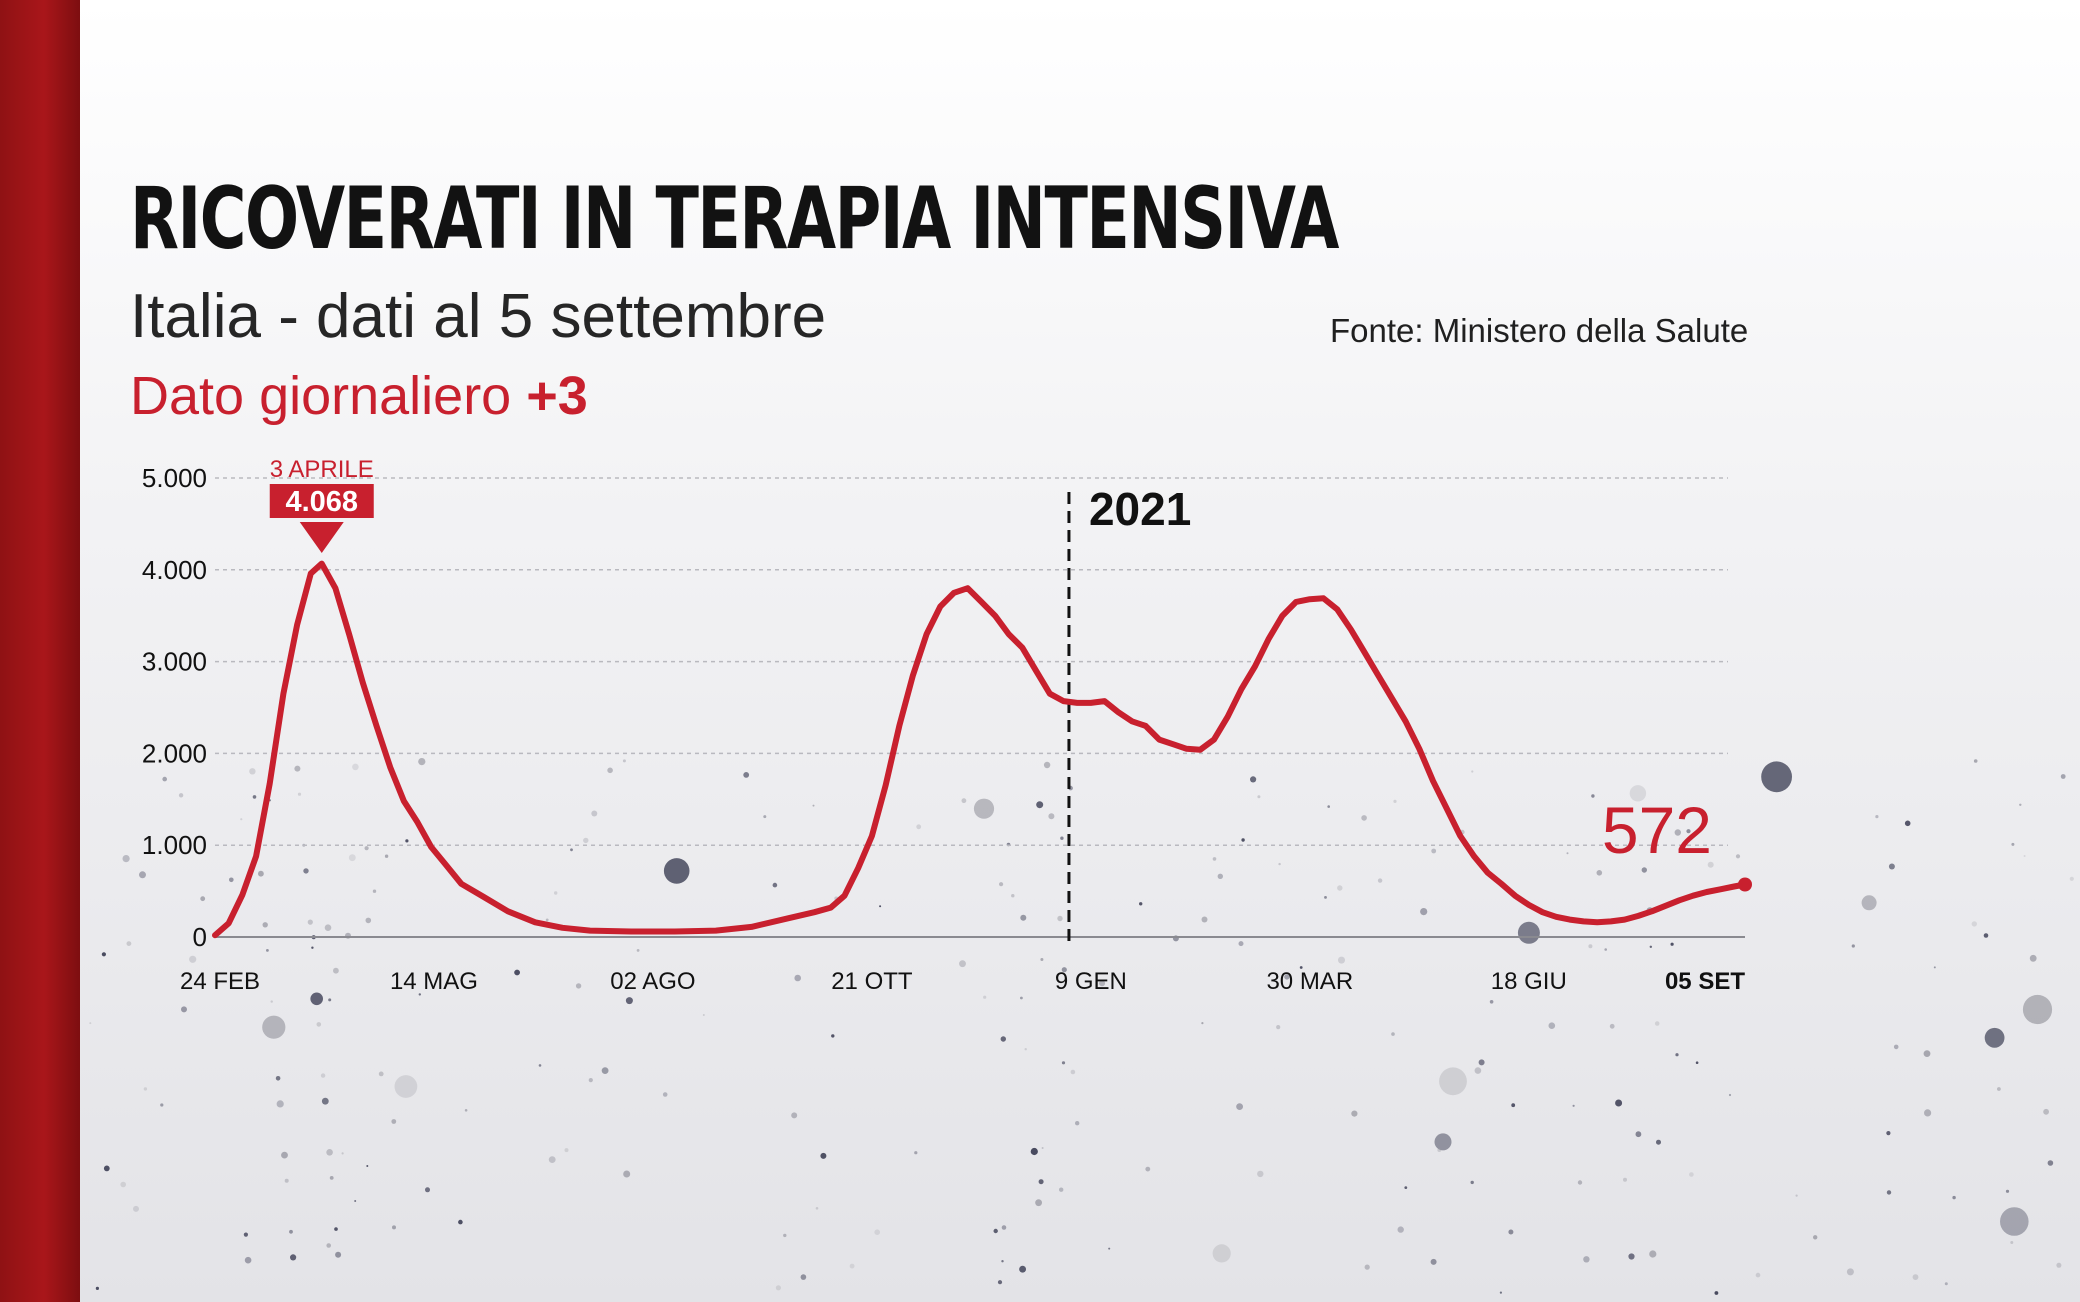  Describe the element at coordinates (174, 707) in the screenshot. I see `y-axis: 0 1.000 2.000 3.000 4.000 5.000` at that location.